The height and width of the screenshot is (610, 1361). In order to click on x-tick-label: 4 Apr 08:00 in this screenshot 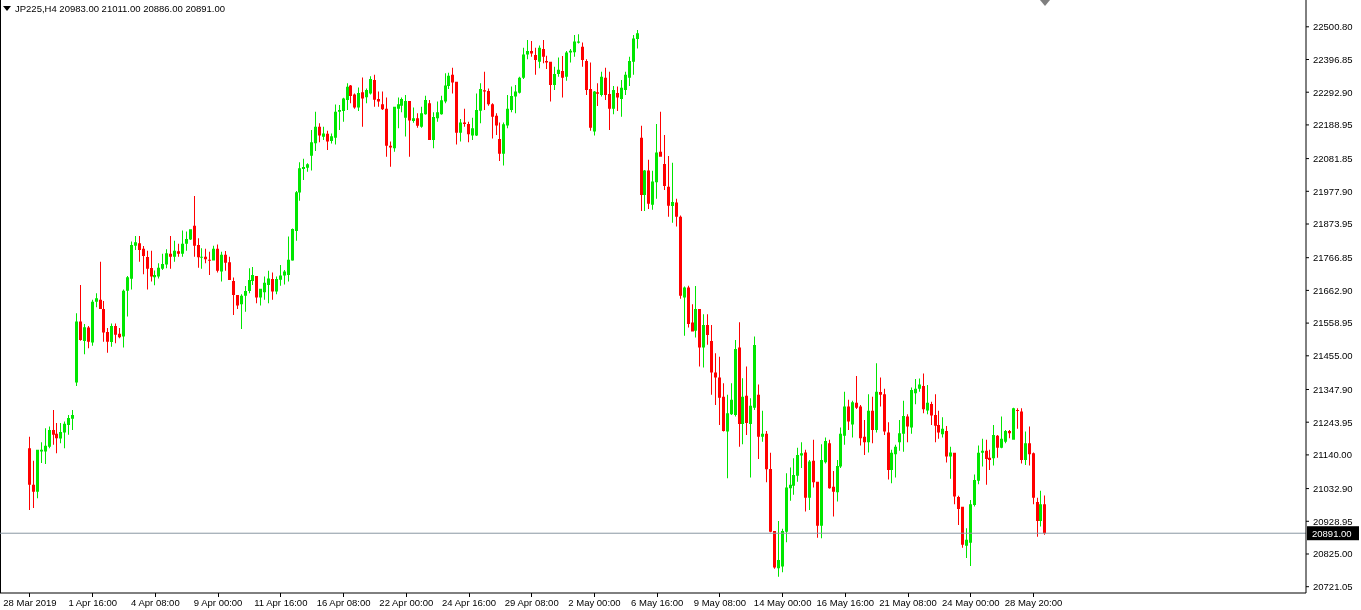, I will do `click(155, 602)`.